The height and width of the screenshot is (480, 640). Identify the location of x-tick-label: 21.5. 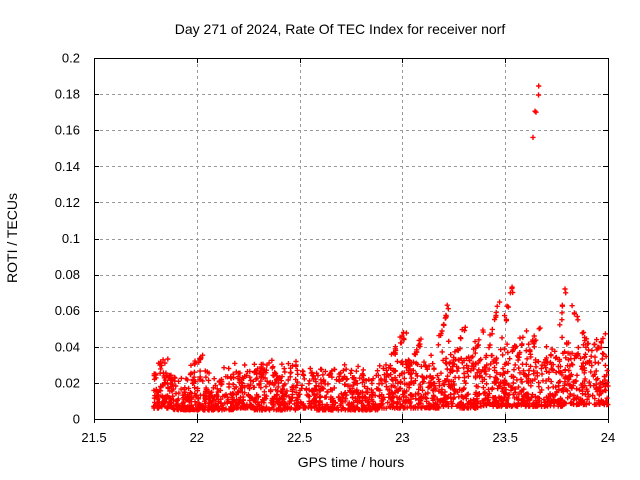
(93, 437).